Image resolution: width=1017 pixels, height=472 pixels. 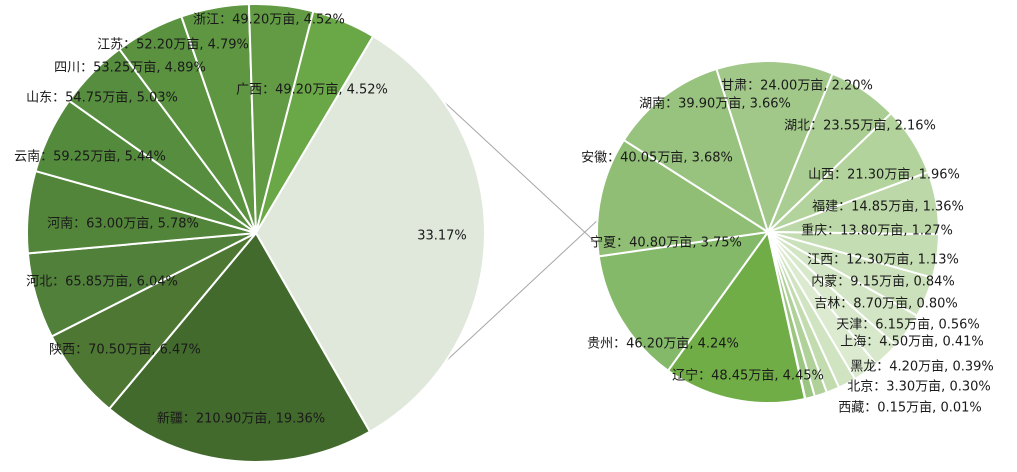 What do you see at coordinates (910, 408) in the screenshot?
I see `sub-slice-label-17: 西藏：0.15万亩, 0.01%` at bounding box center [910, 408].